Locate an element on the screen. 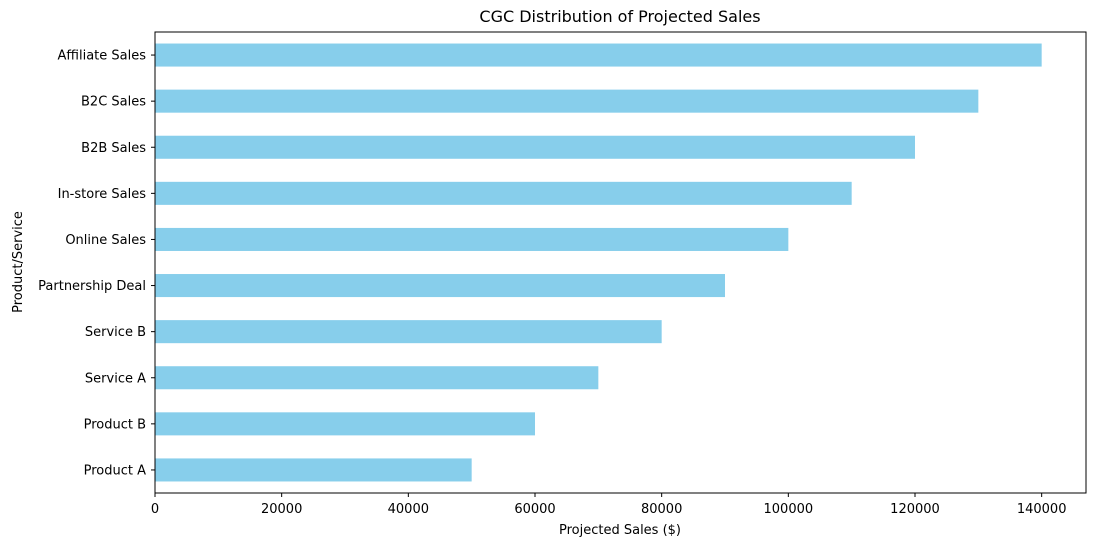 Image resolution: width=1094 pixels, height=547 pixels. y-tick-label: Service B is located at coordinates (115, 332).